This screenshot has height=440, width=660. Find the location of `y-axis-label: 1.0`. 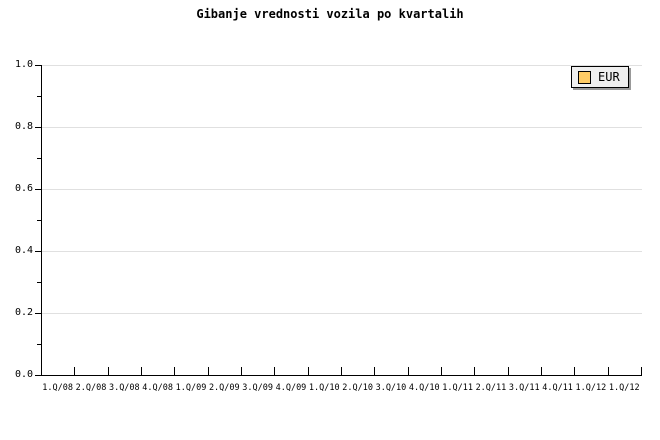

y-axis-label: 1.0 is located at coordinates (23, 64).